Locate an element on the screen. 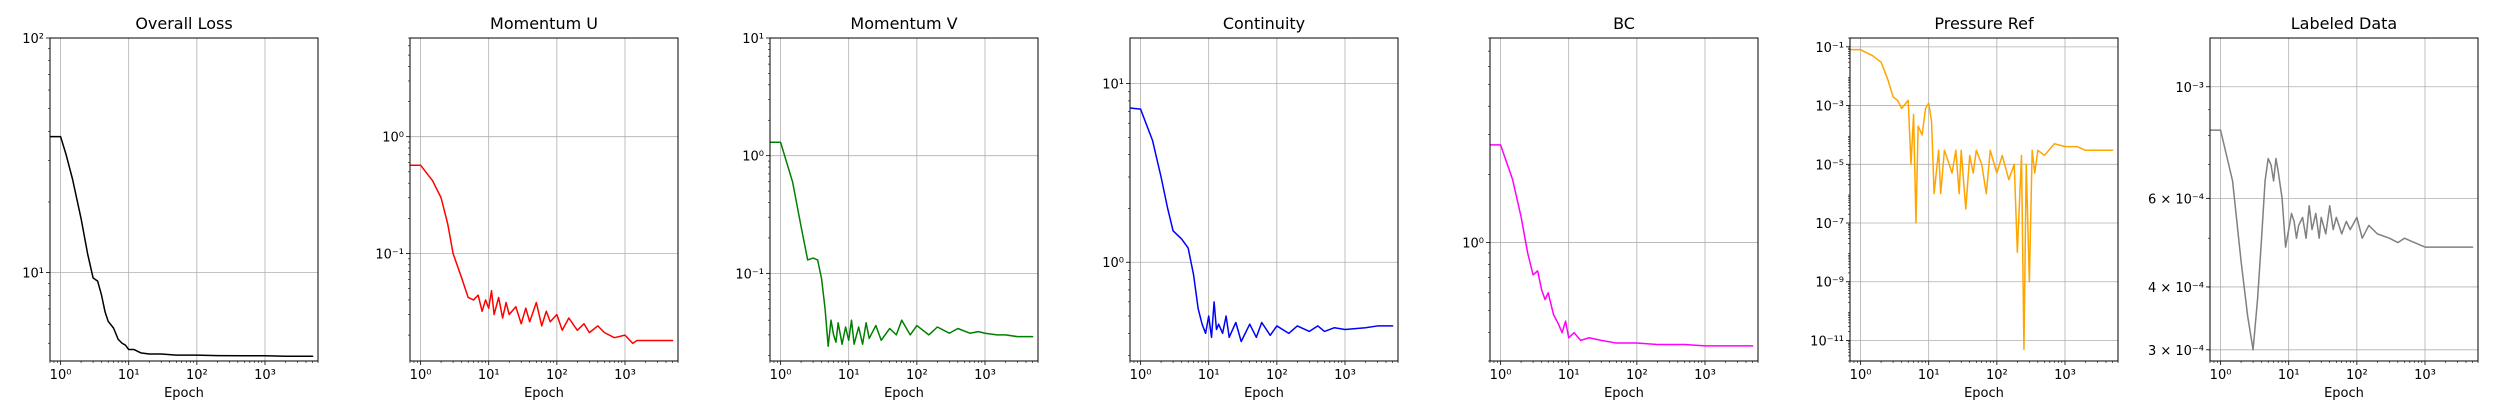 The width and height of the screenshot is (2500, 400). subplot-4: 10⁰ 10¹ 10² 10³ 10⁰ 10¹ Continuity Epoch is located at coordinates (1250, 207).